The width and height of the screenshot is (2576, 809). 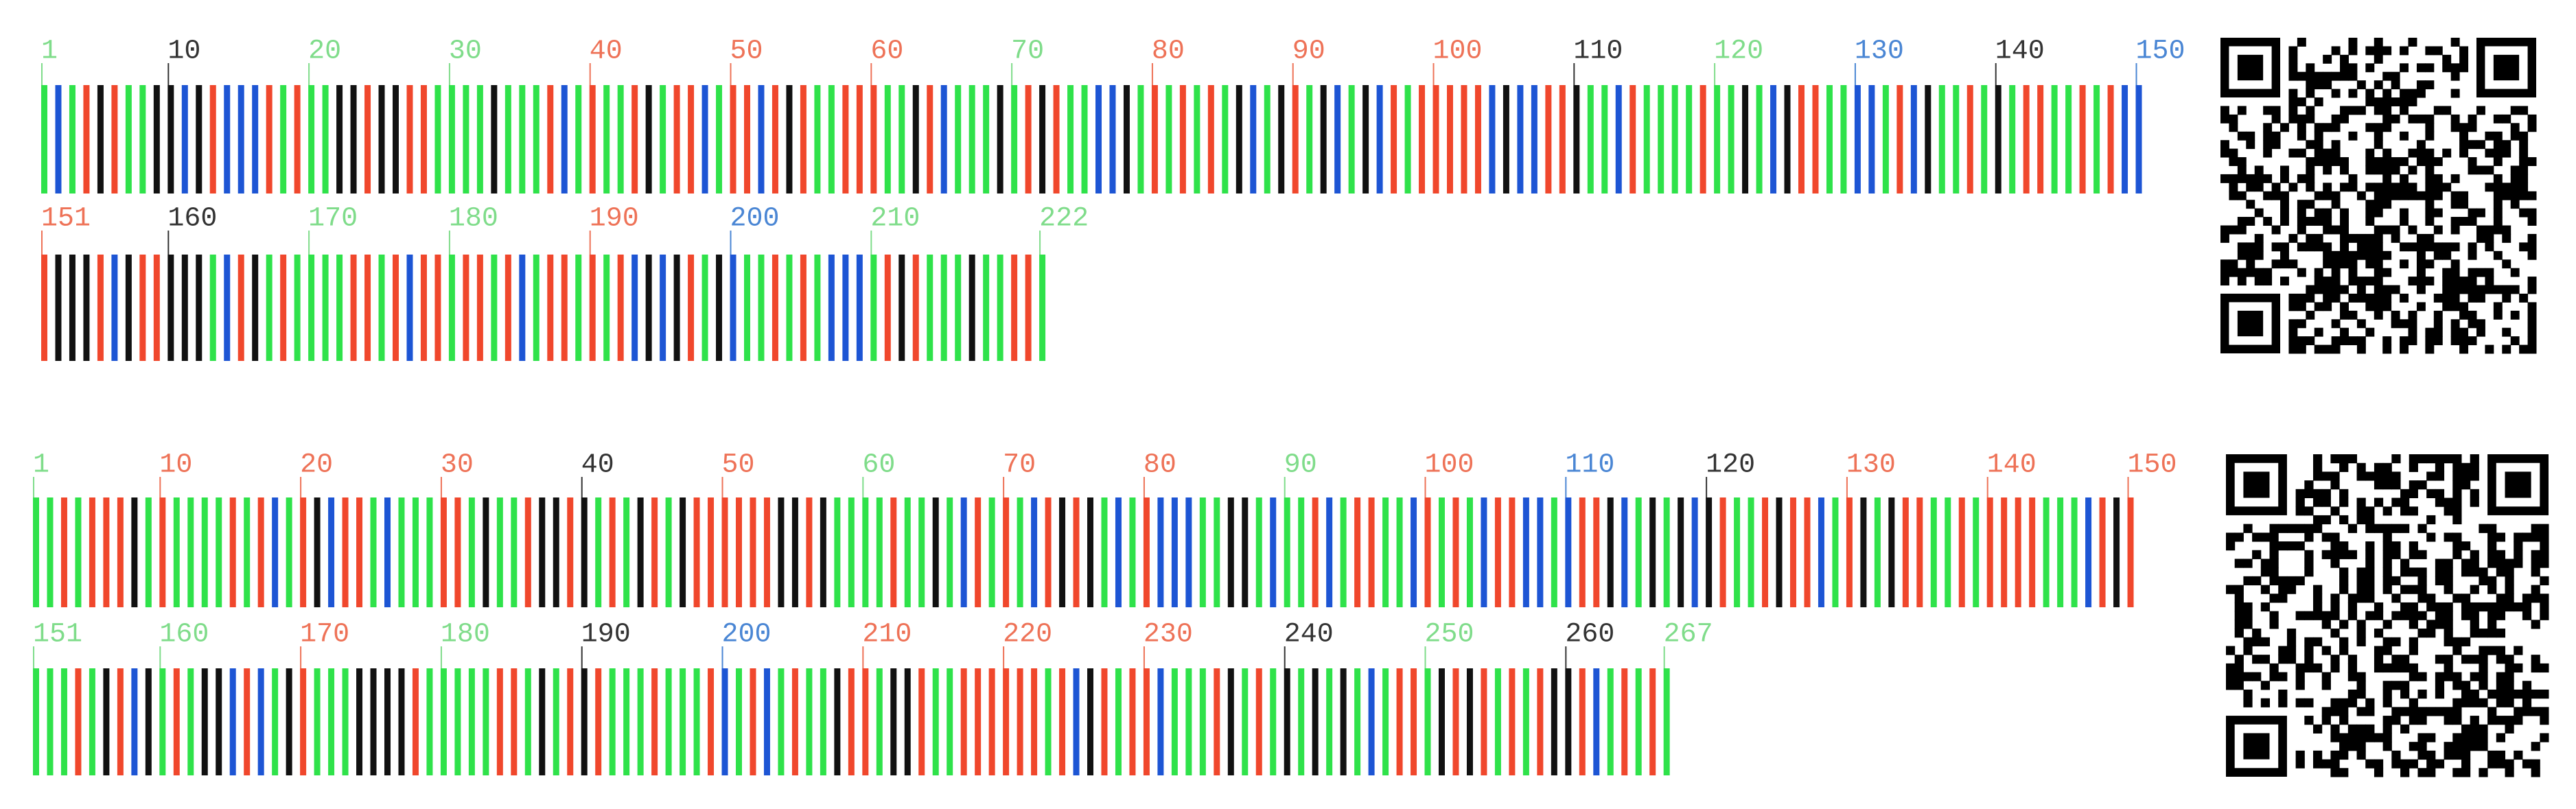 I want to click on position-label: 180, so click(x=465, y=635).